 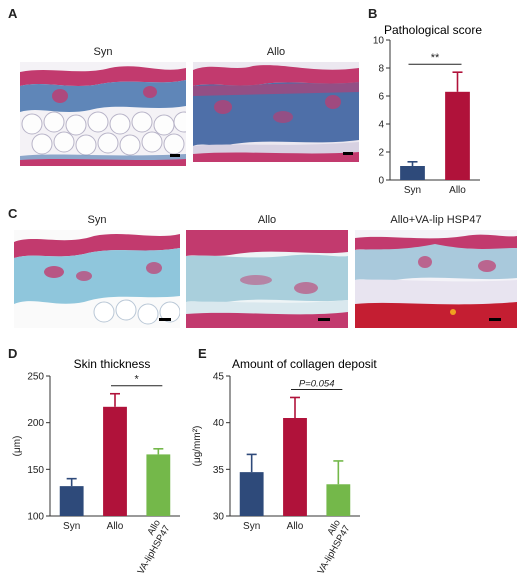 What do you see at coordinates (267, 279) in the screenshot?
I see `micrograph-allo-c` at bounding box center [267, 279].